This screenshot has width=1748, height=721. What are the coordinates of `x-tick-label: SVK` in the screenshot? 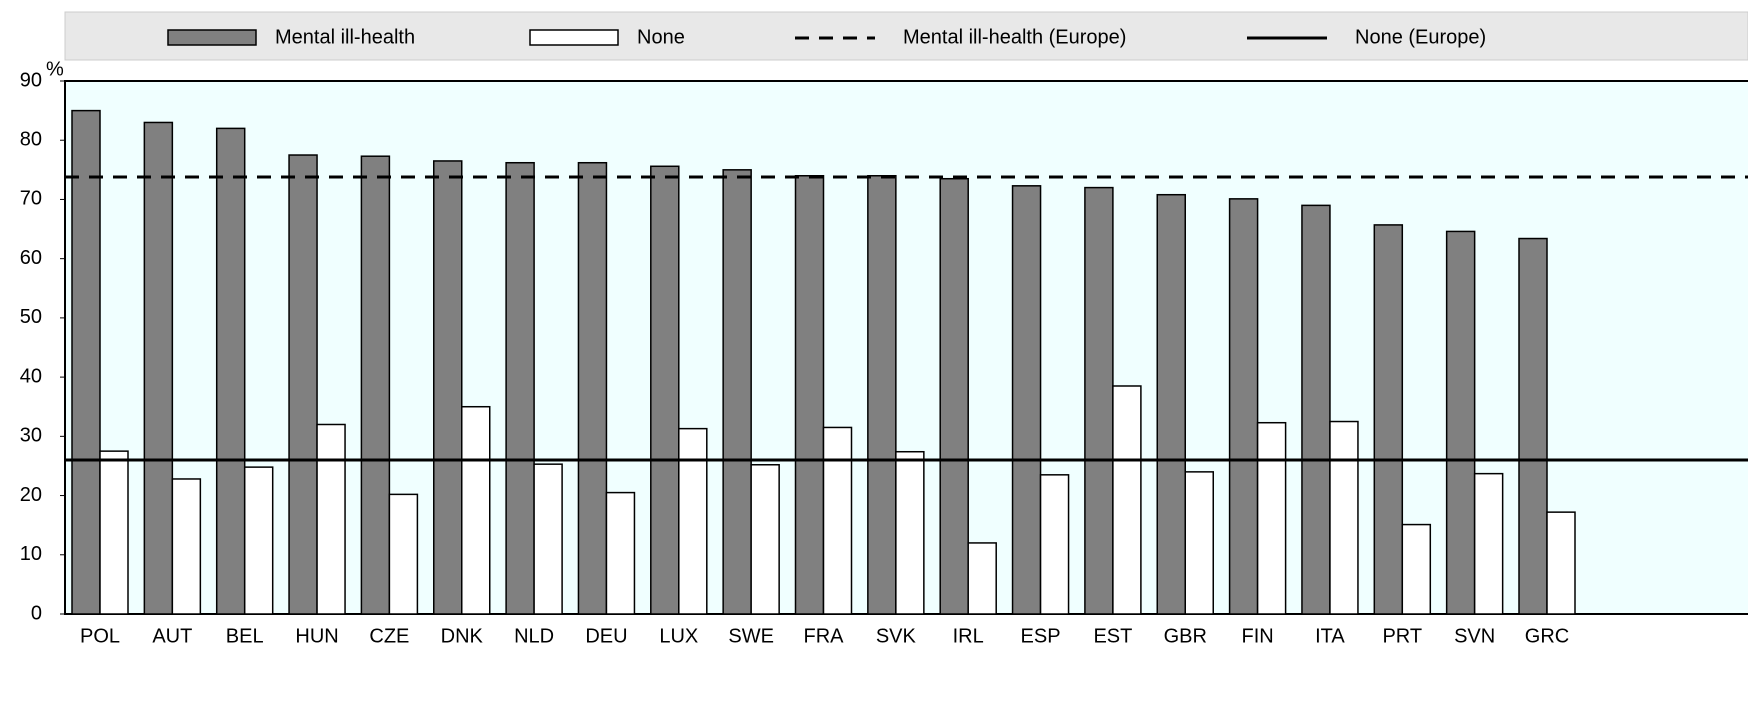 It's located at (896, 636).